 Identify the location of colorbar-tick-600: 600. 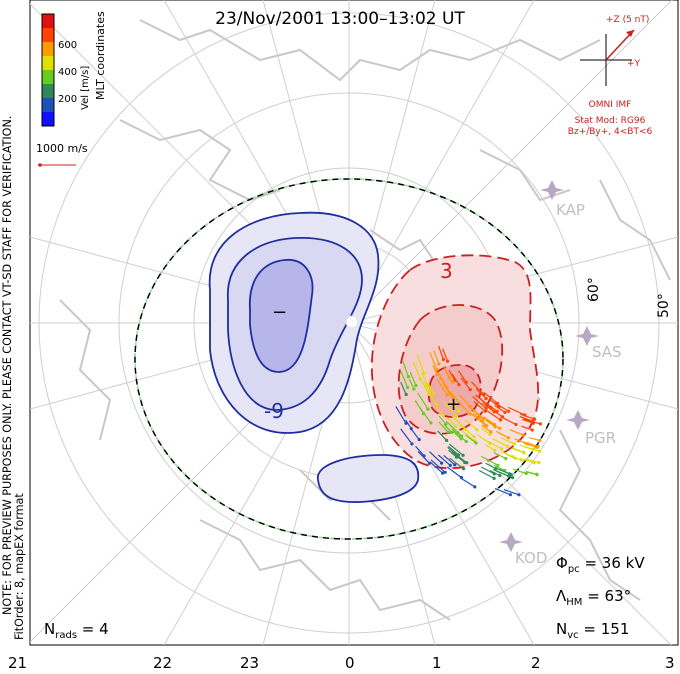
(67, 45).